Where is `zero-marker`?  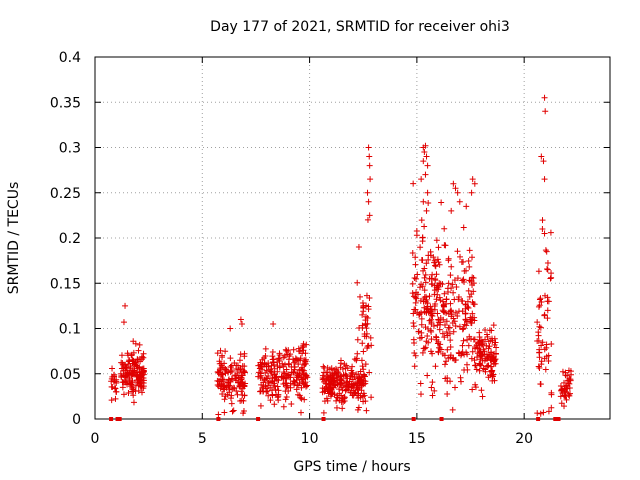 zero-marker is located at coordinates (111, 419).